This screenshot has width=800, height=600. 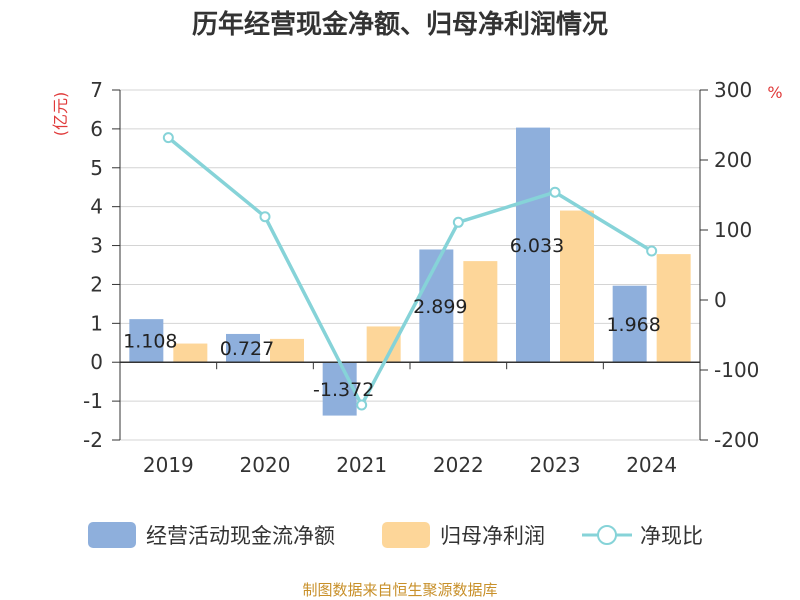 What do you see at coordinates (60, 114) in the screenshot?
I see `left-axis-unit: (亿元)` at bounding box center [60, 114].